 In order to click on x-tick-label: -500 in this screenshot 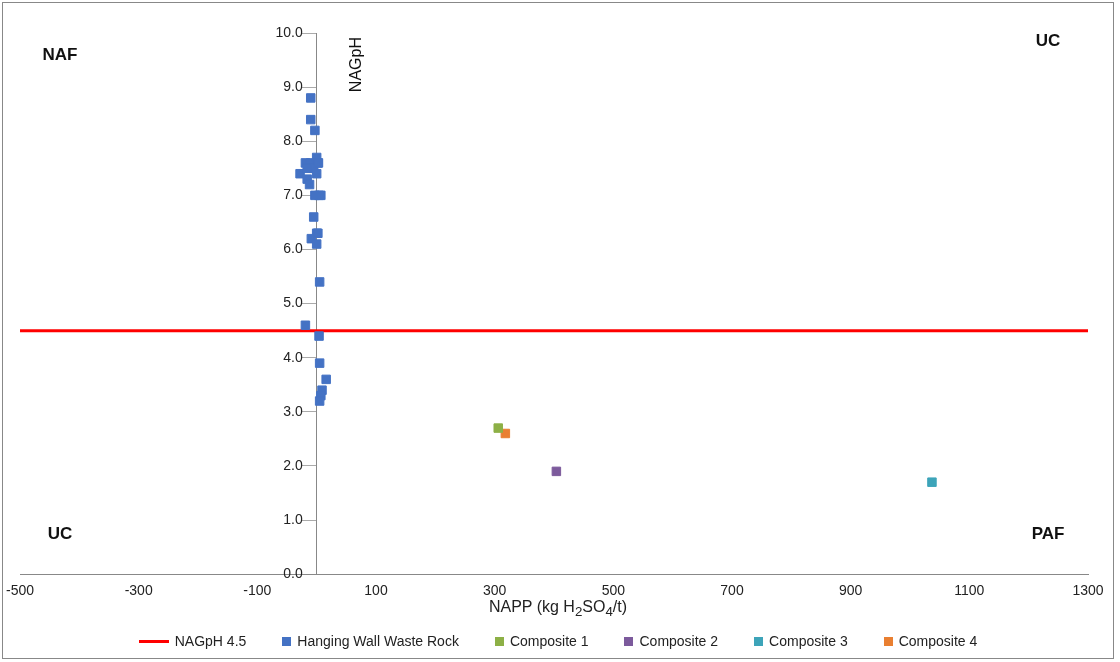, I will do `click(20, 590)`.